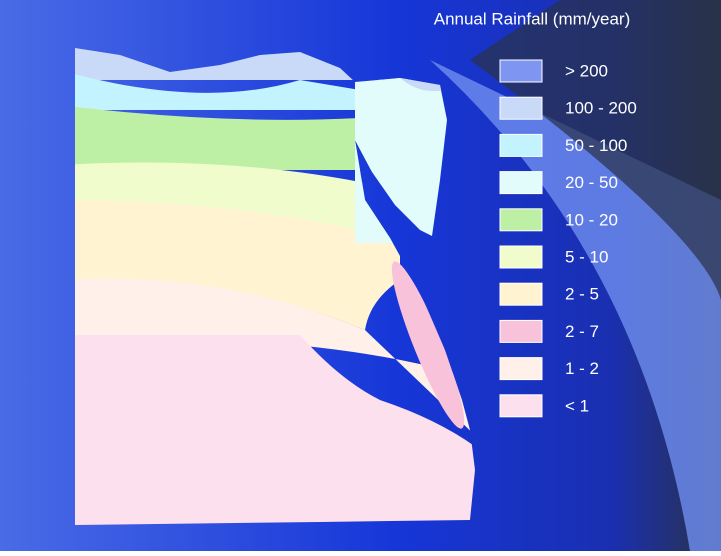 The height and width of the screenshot is (556, 721). What do you see at coordinates (591, 182) in the screenshot?
I see `legend-label: 20 - 50` at bounding box center [591, 182].